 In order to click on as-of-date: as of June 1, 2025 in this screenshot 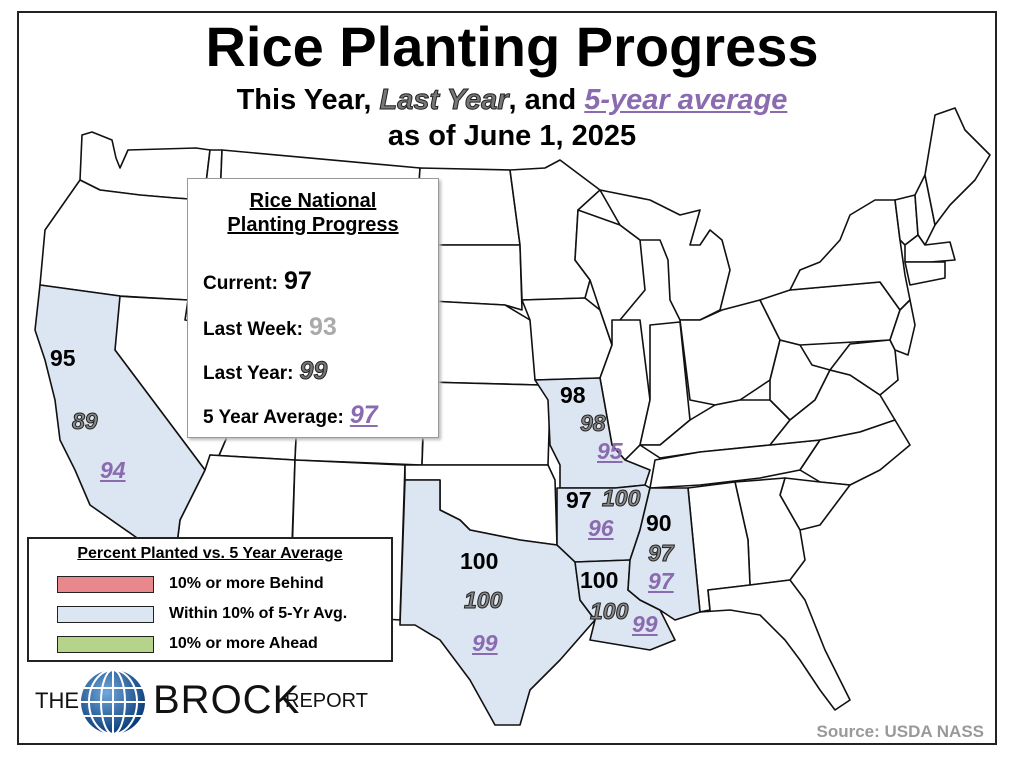, I will do `click(512, 136)`.